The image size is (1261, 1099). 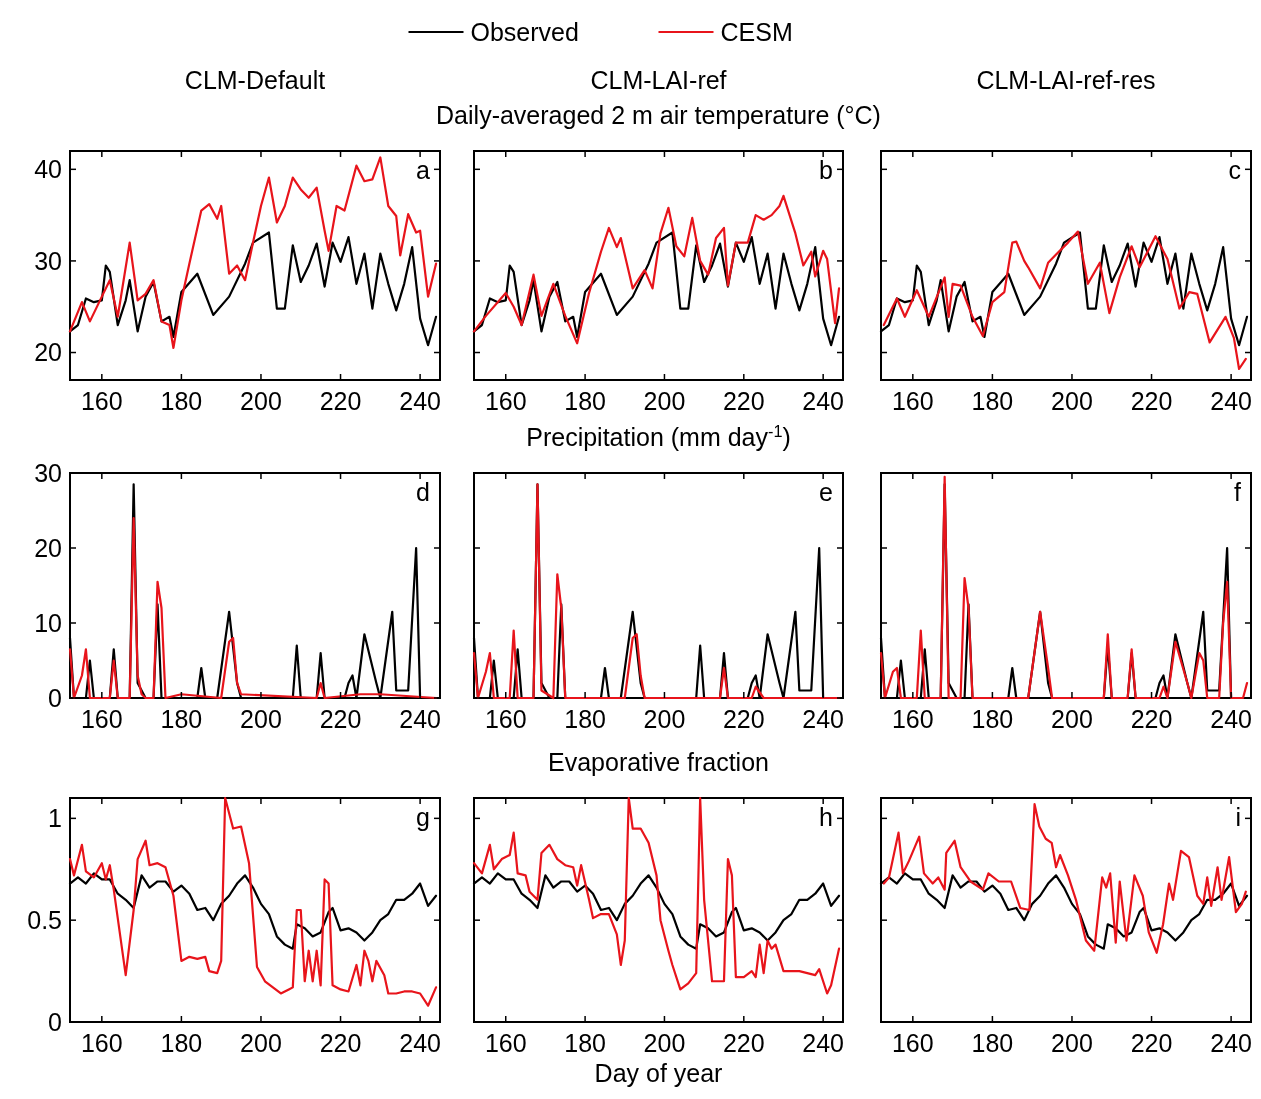 I want to click on legend-label: CESM, so click(x=756, y=31).